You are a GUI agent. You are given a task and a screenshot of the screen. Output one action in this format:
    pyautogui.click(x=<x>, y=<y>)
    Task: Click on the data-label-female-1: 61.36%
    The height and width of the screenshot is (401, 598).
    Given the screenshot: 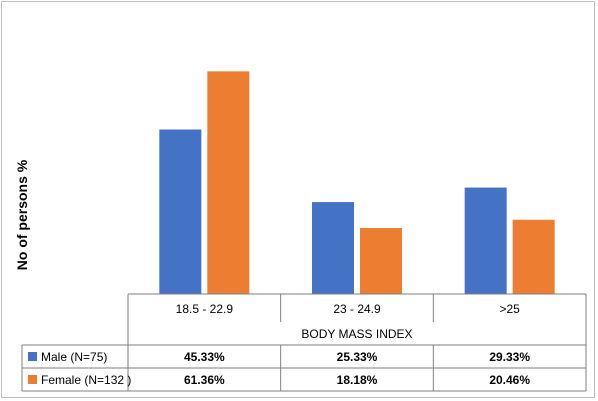 What is the action you would take?
    pyautogui.click(x=204, y=380)
    